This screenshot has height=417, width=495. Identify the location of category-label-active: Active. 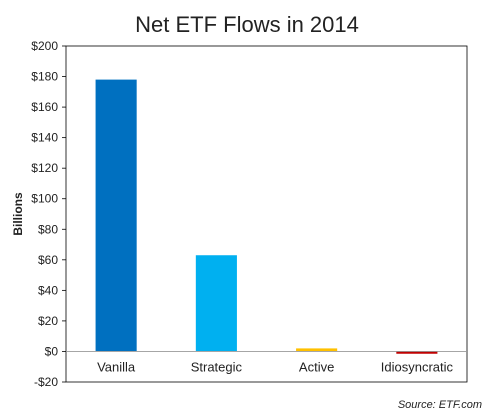
(316, 366).